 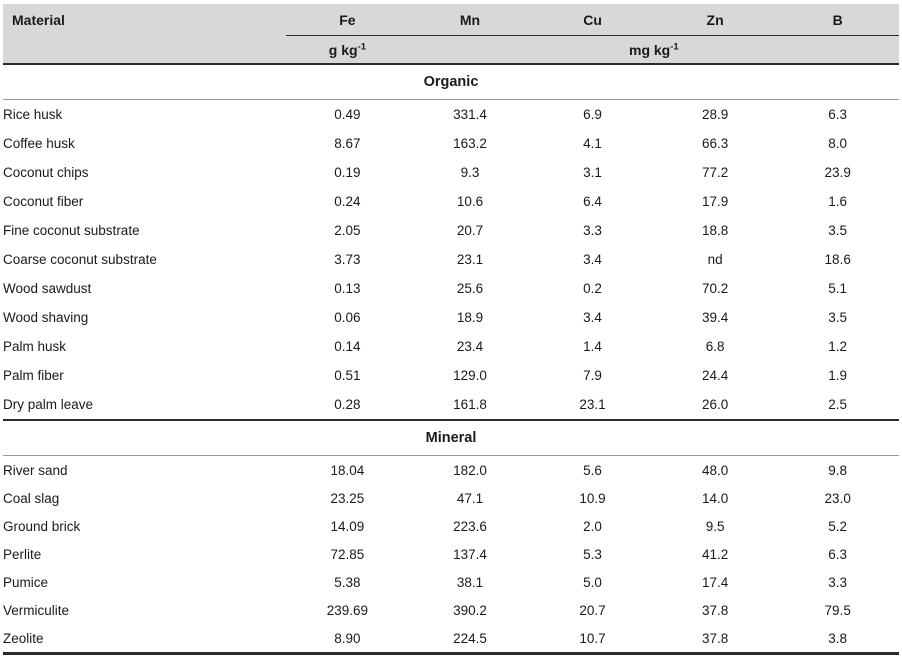 What do you see at coordinates (470, 639) in the screenshot?
I see `value-cell: 224.5` at bounding box center [470, 639].